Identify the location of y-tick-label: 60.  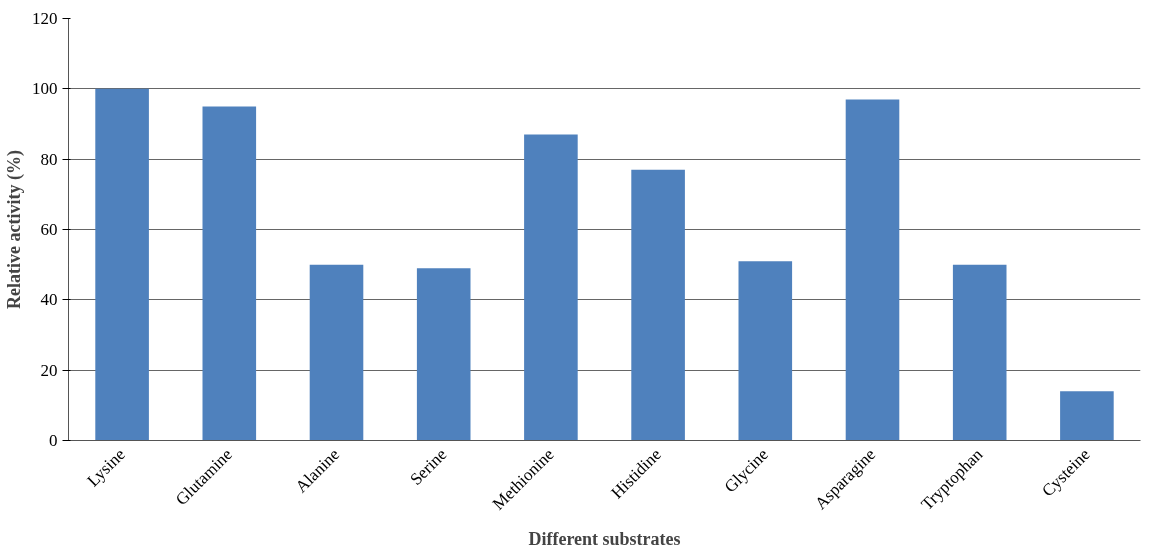
(49, 229).